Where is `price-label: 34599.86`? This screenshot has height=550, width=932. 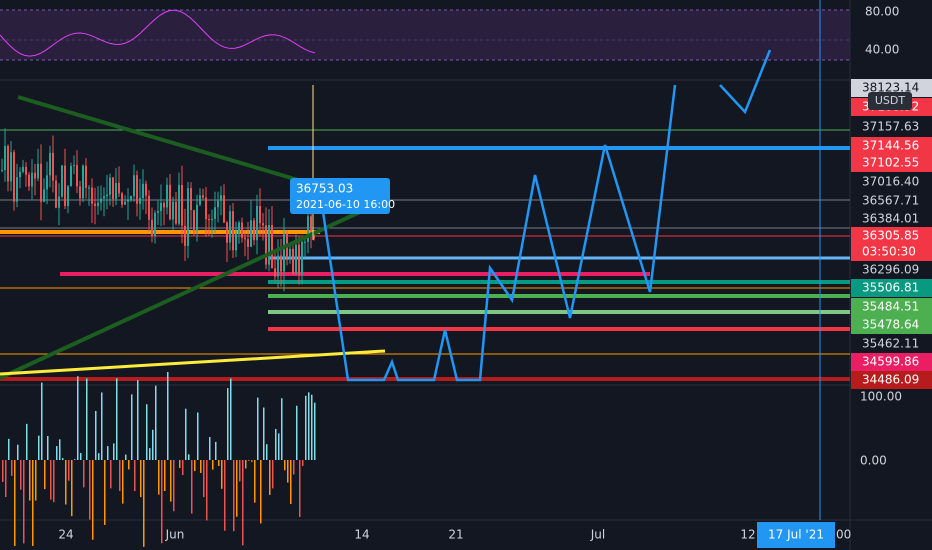
price-label: 34599.86 is located at coordinates (890, 362).